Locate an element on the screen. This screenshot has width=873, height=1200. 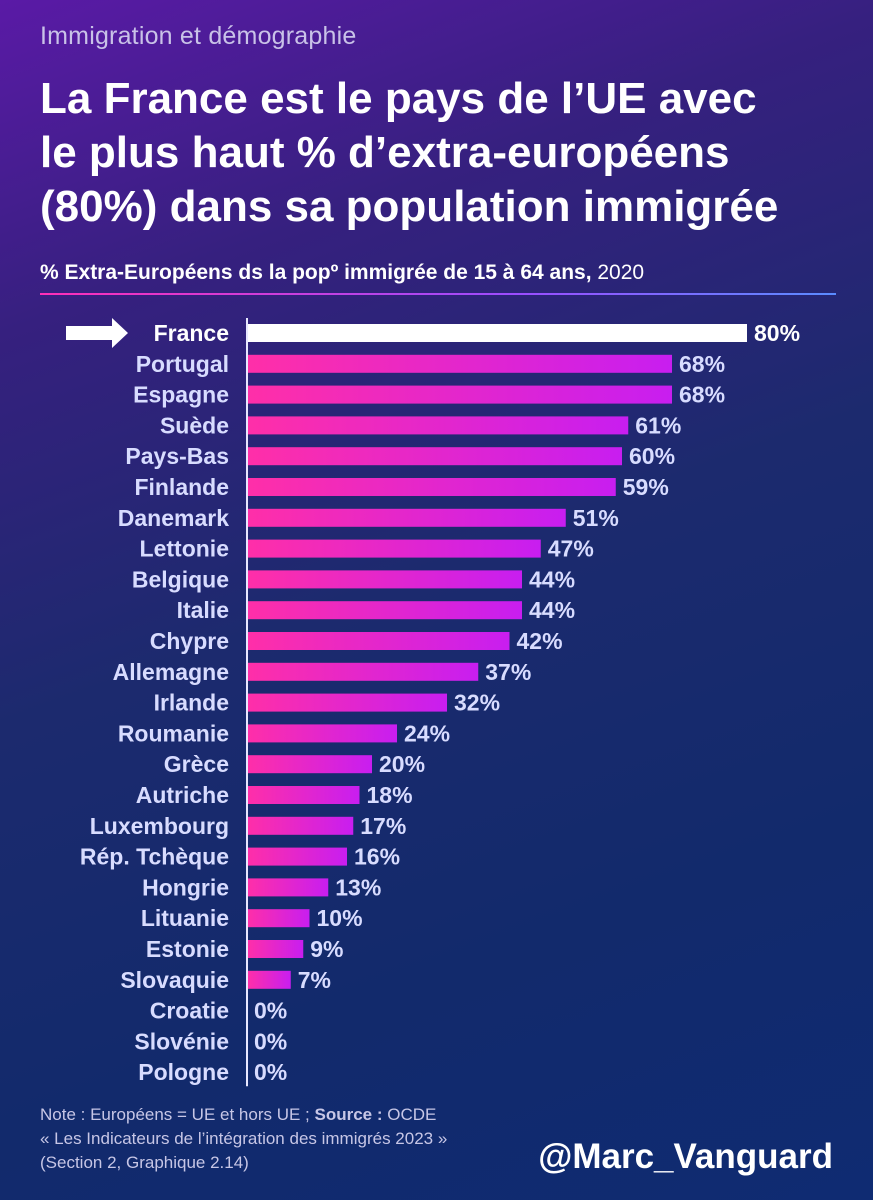
category-label: Roumanie is located at coordinates (173, 733).